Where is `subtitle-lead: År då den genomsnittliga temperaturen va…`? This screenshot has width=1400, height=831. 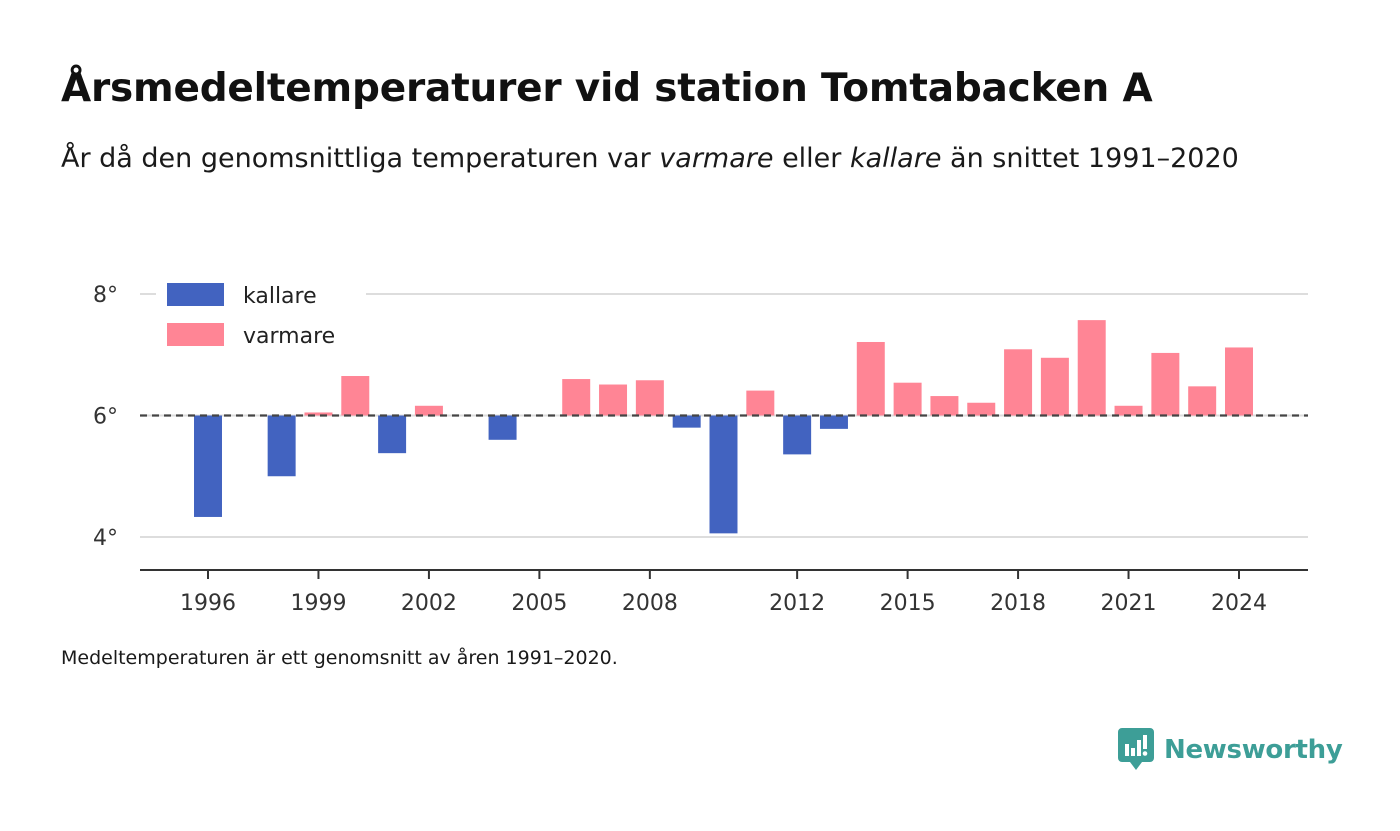
subtitle-lead: År då den genomsnittliga temperaturen va… is located at coordinates (360, 158).